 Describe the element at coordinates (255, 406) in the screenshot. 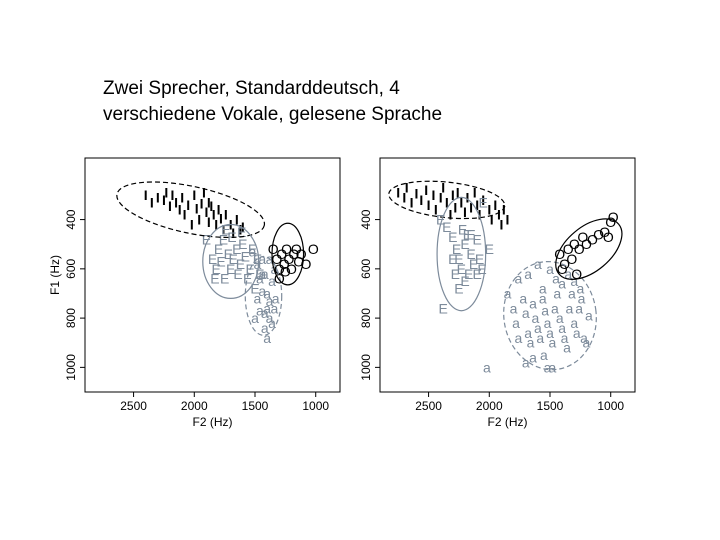

I see `x-tick-label: 1500` at that location.